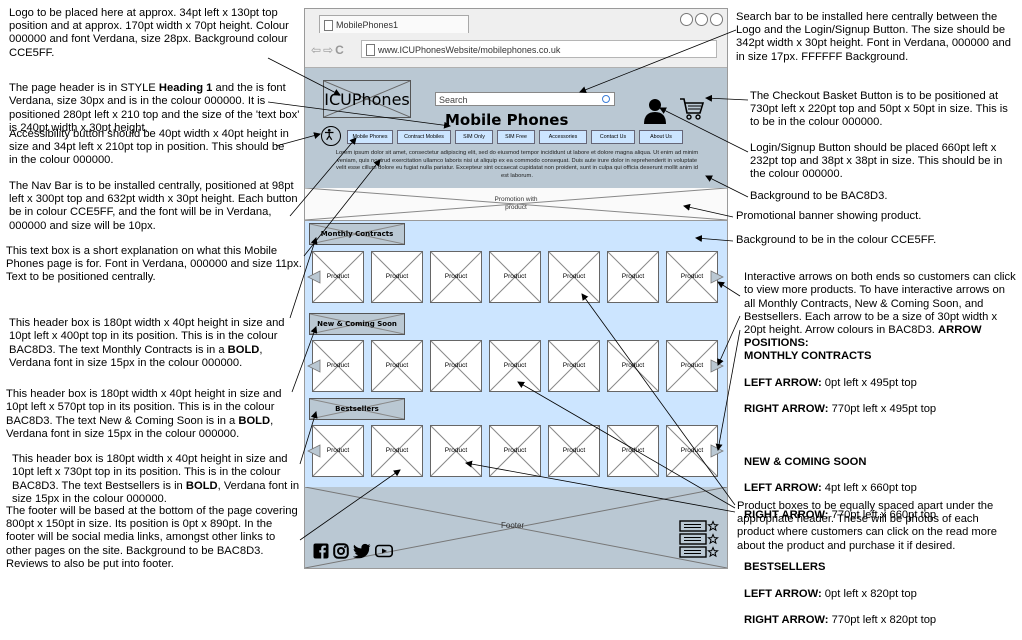  Describe the element at coordinates (661, 137) in the screenshot. I see `nav-item: About Us` at that location.